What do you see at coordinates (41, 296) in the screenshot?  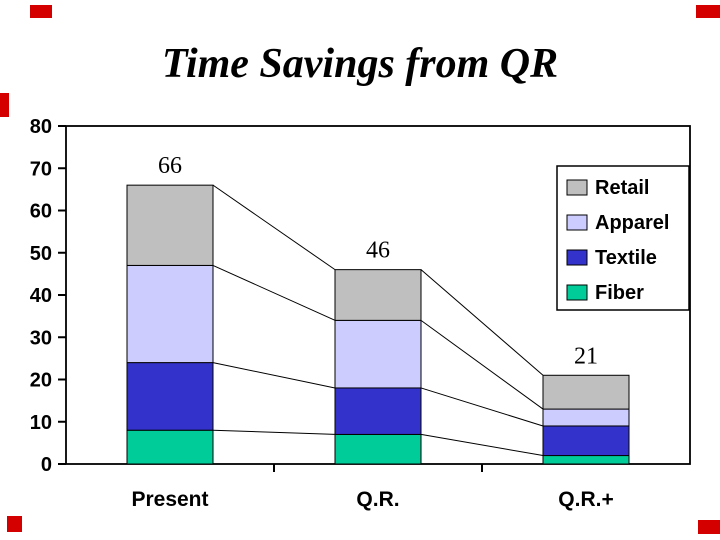 I see `y-axis-tick-label: 40` at bounding box center [41, 296].